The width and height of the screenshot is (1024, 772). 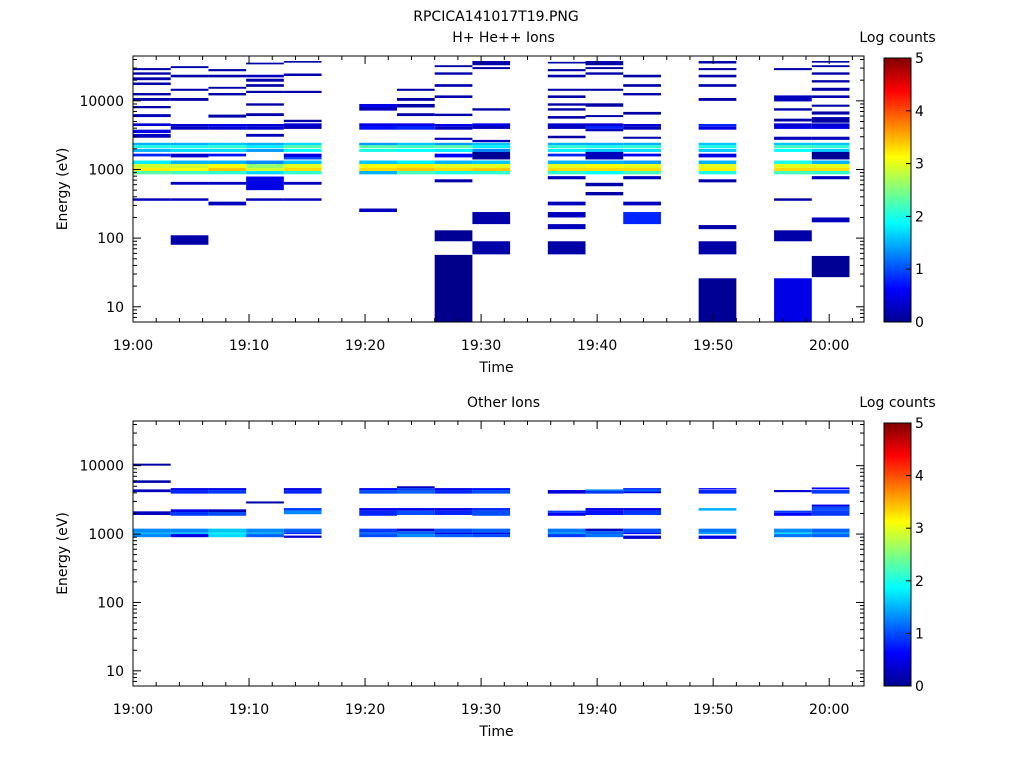 What do you see at coordinates (919, 270) in the screenshot?
I see `colorbar-tick-label: 1` at bounding box center [919, 270].